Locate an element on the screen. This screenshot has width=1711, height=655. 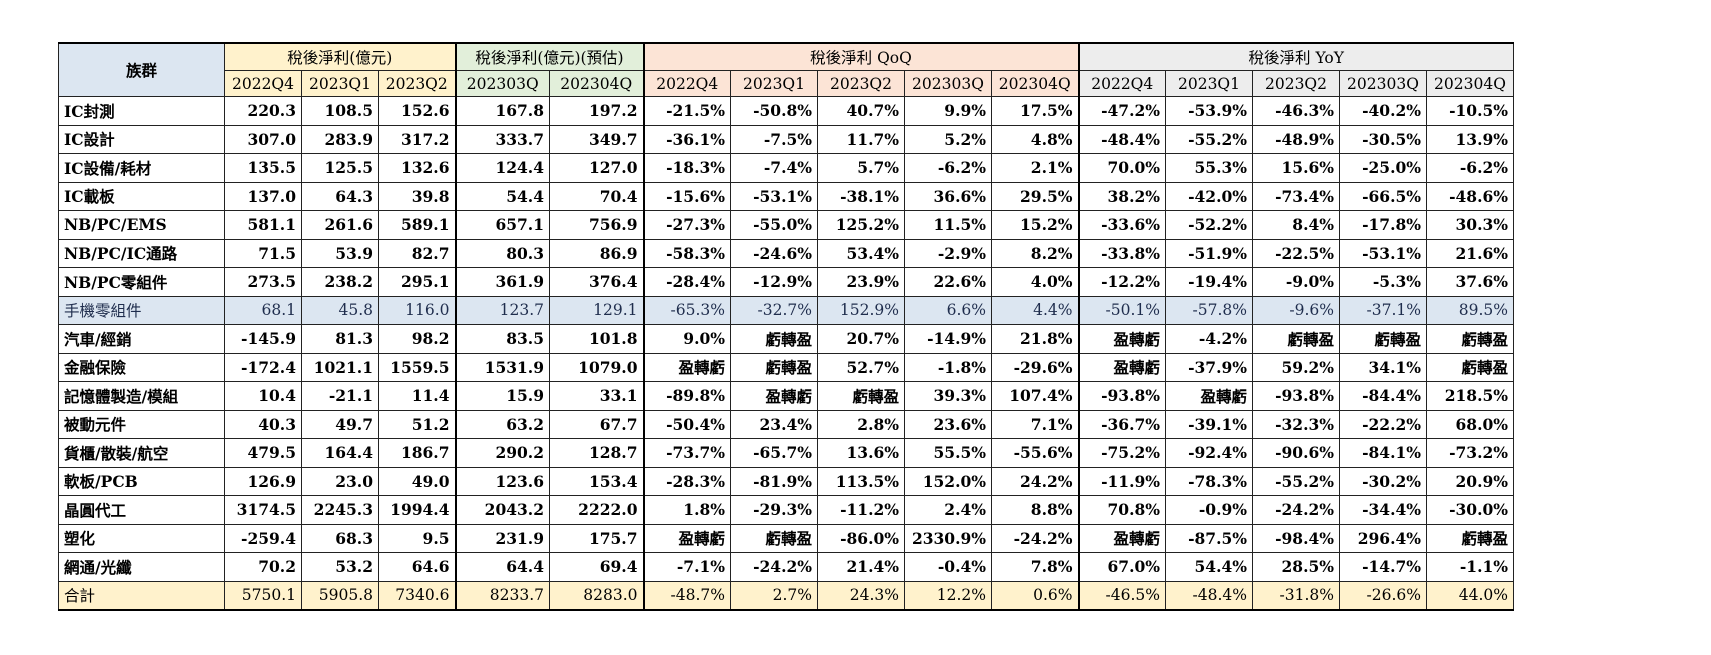
table-cell: 64.4 is located at coordinates (502, 567).